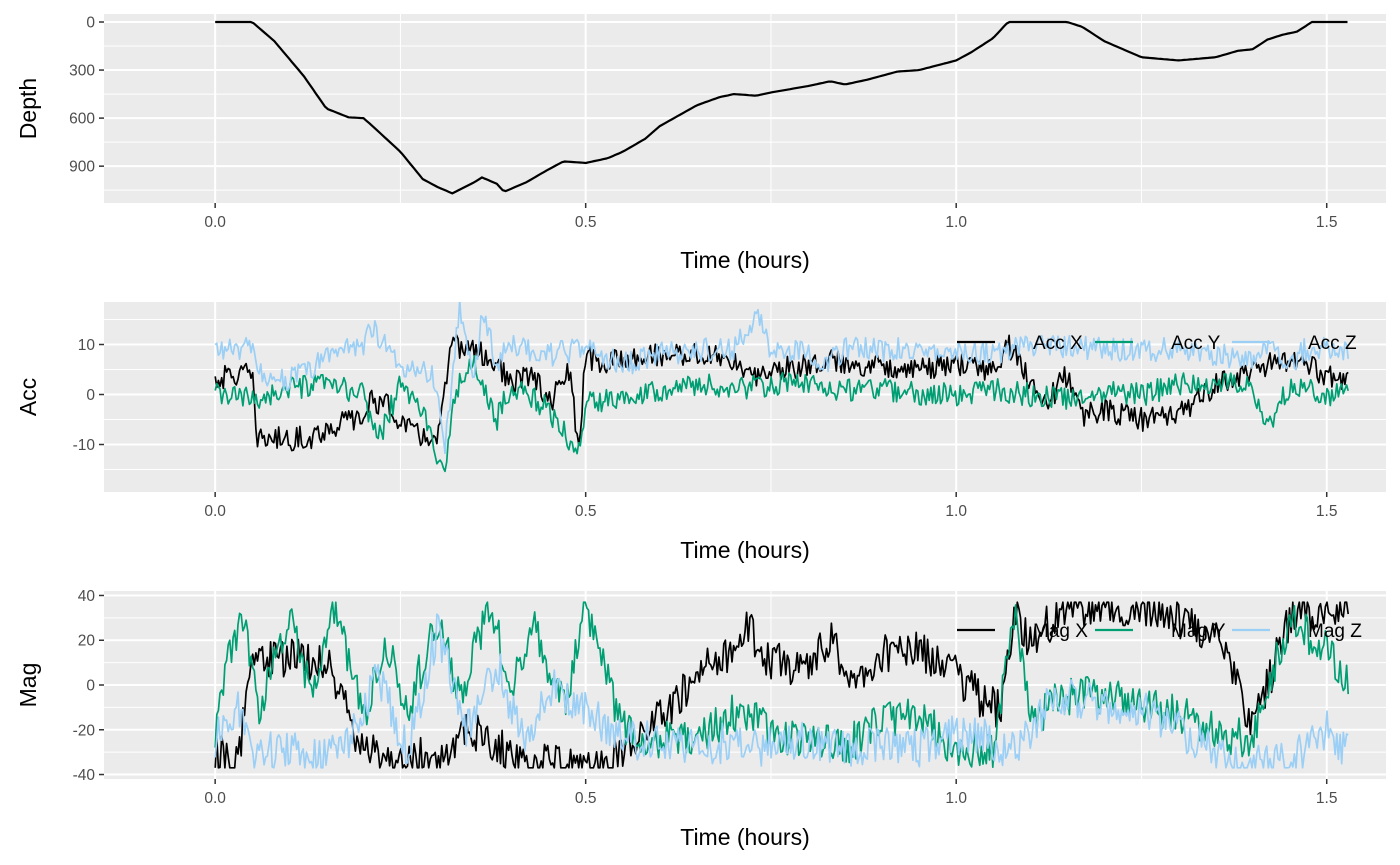 The width and height of the screenshot is (1400, 865). I want to click on y-axis-title: Depth, so click(28, 108).